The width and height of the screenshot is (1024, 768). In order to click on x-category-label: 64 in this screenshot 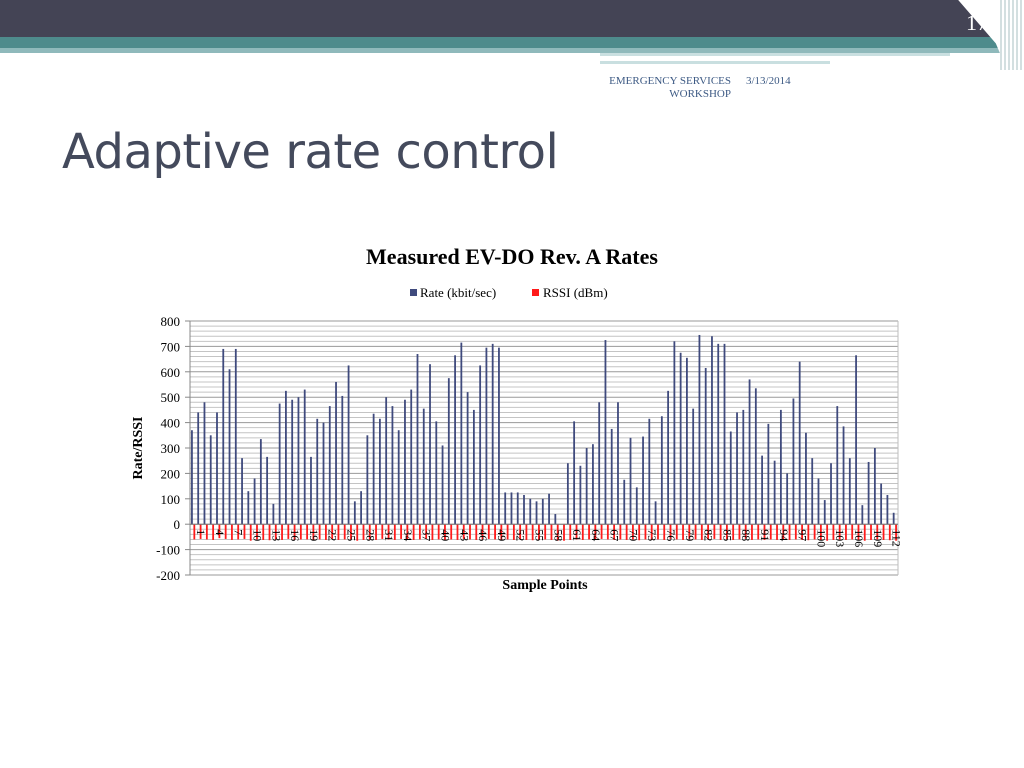, I will do `click(596, 535)`.